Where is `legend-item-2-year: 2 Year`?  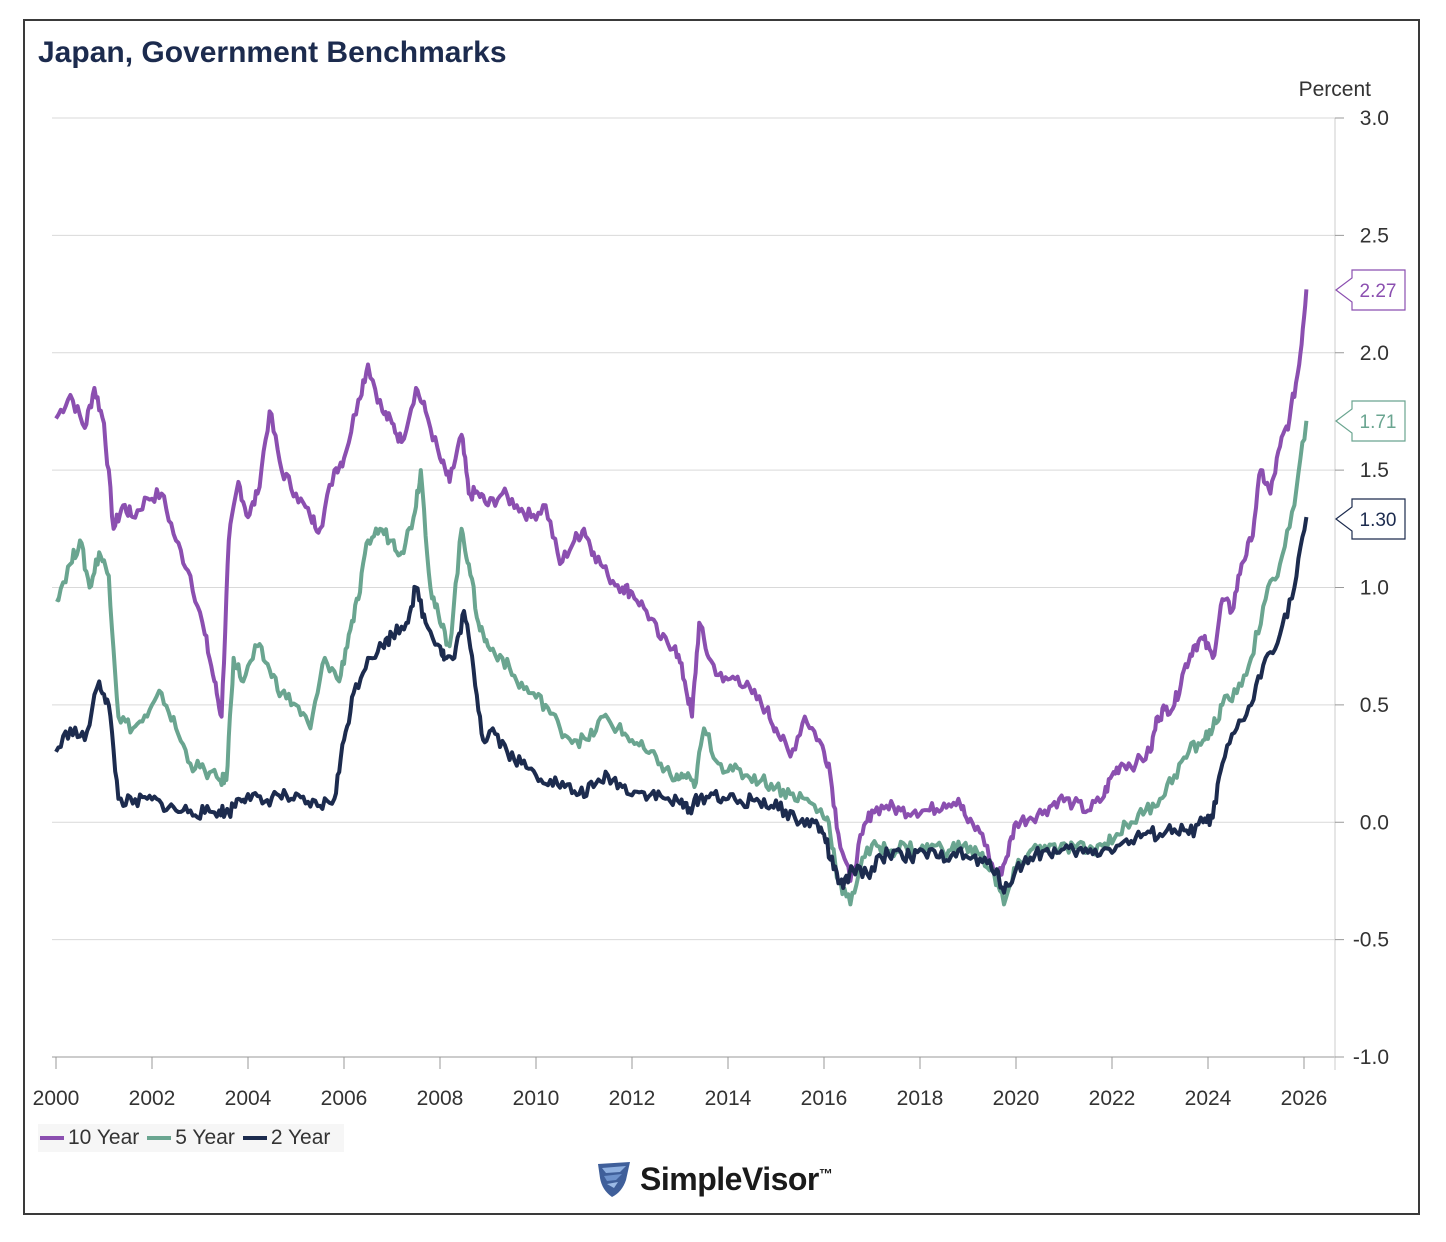 legend-item-2-year: 2 Year is located at coordinates (286, 1138).